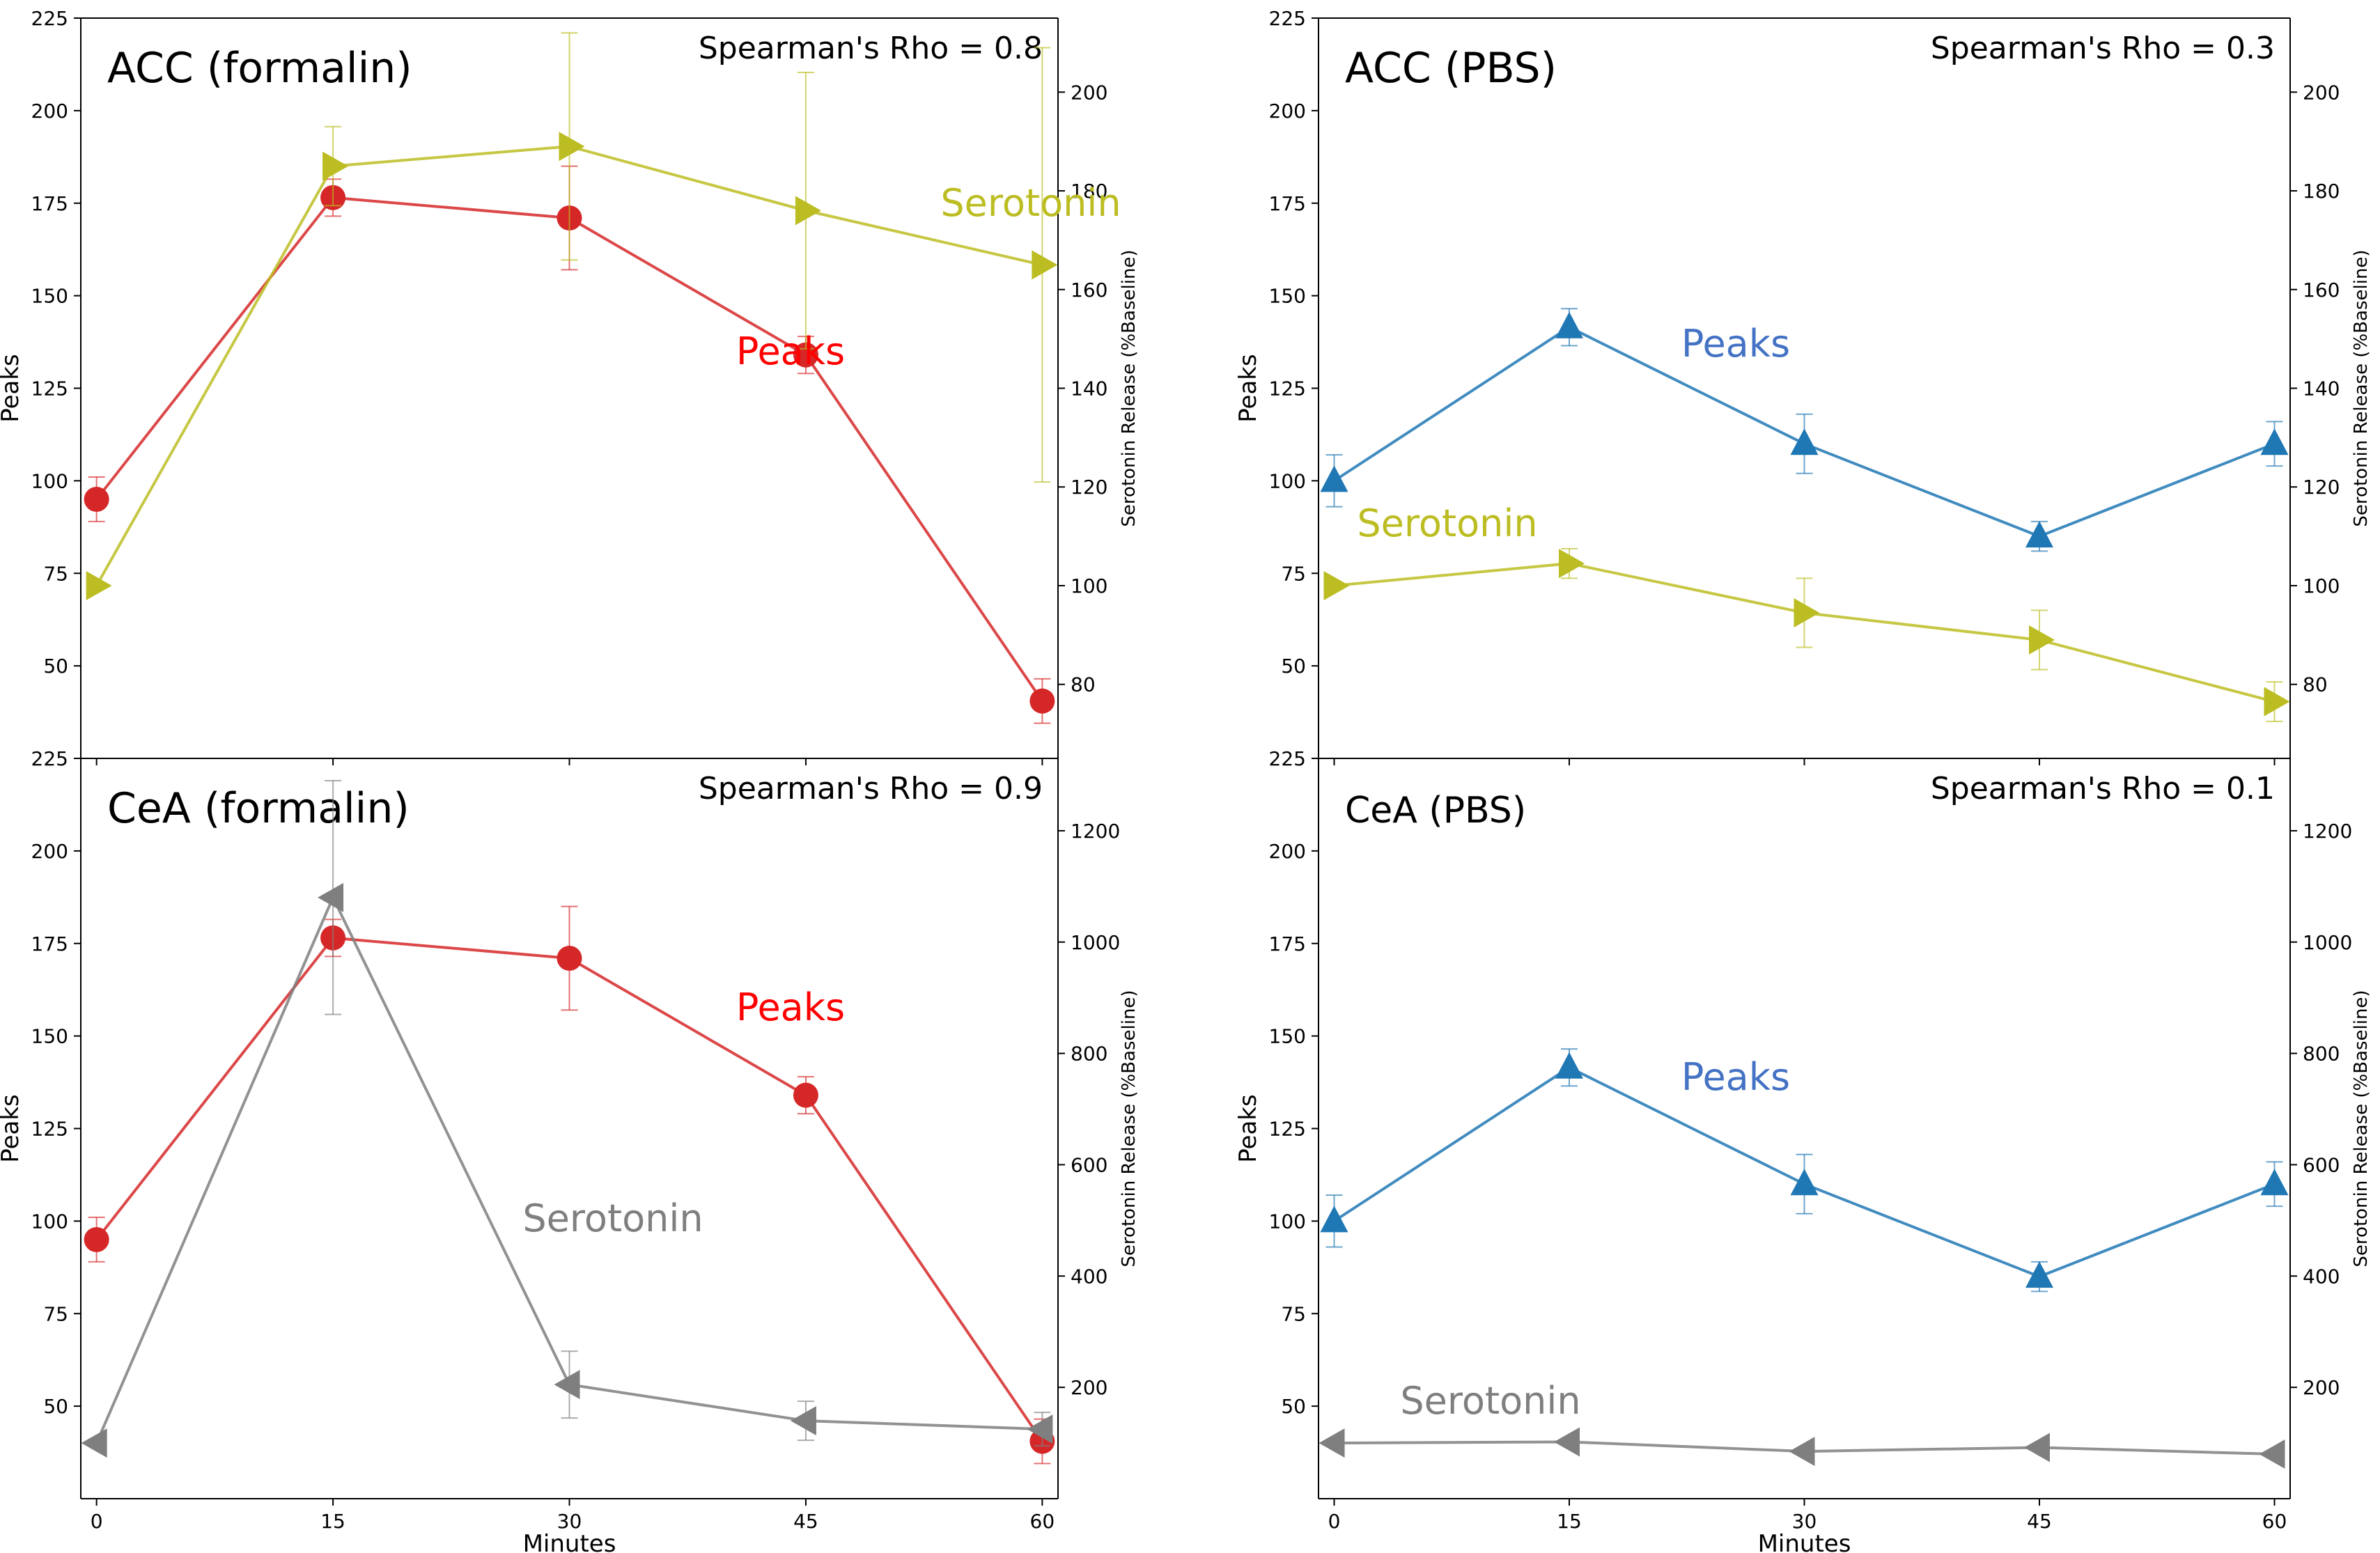  What do you see at coordinates (1435, 811) in the screenshot?
I see `panel-title: CeA (PBS)` at bounding box center [1435, 811].